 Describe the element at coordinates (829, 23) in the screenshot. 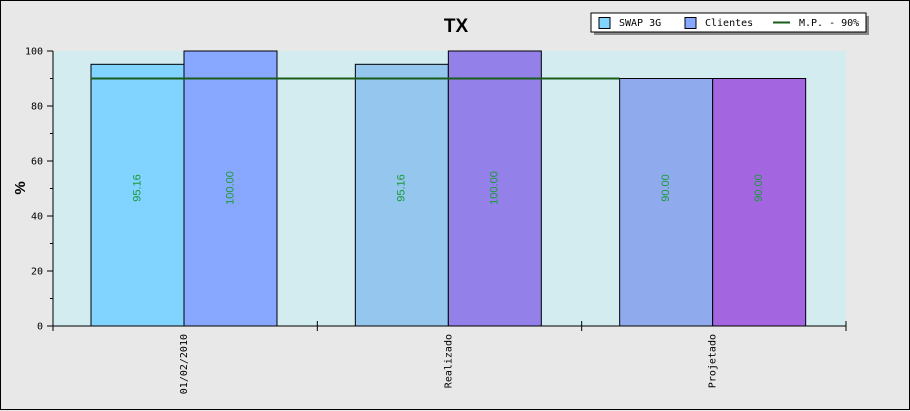

I see `legend-label: M.P. - 90%` at that location.